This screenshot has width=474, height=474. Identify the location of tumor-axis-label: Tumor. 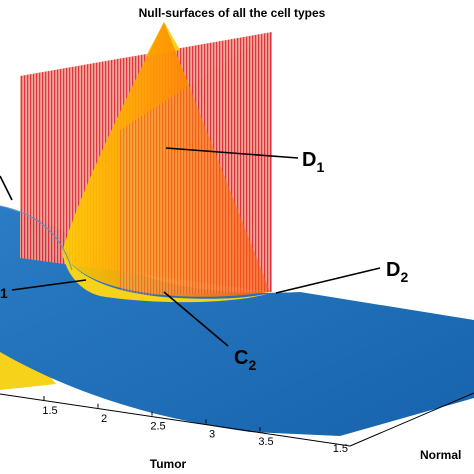
(168, 464).